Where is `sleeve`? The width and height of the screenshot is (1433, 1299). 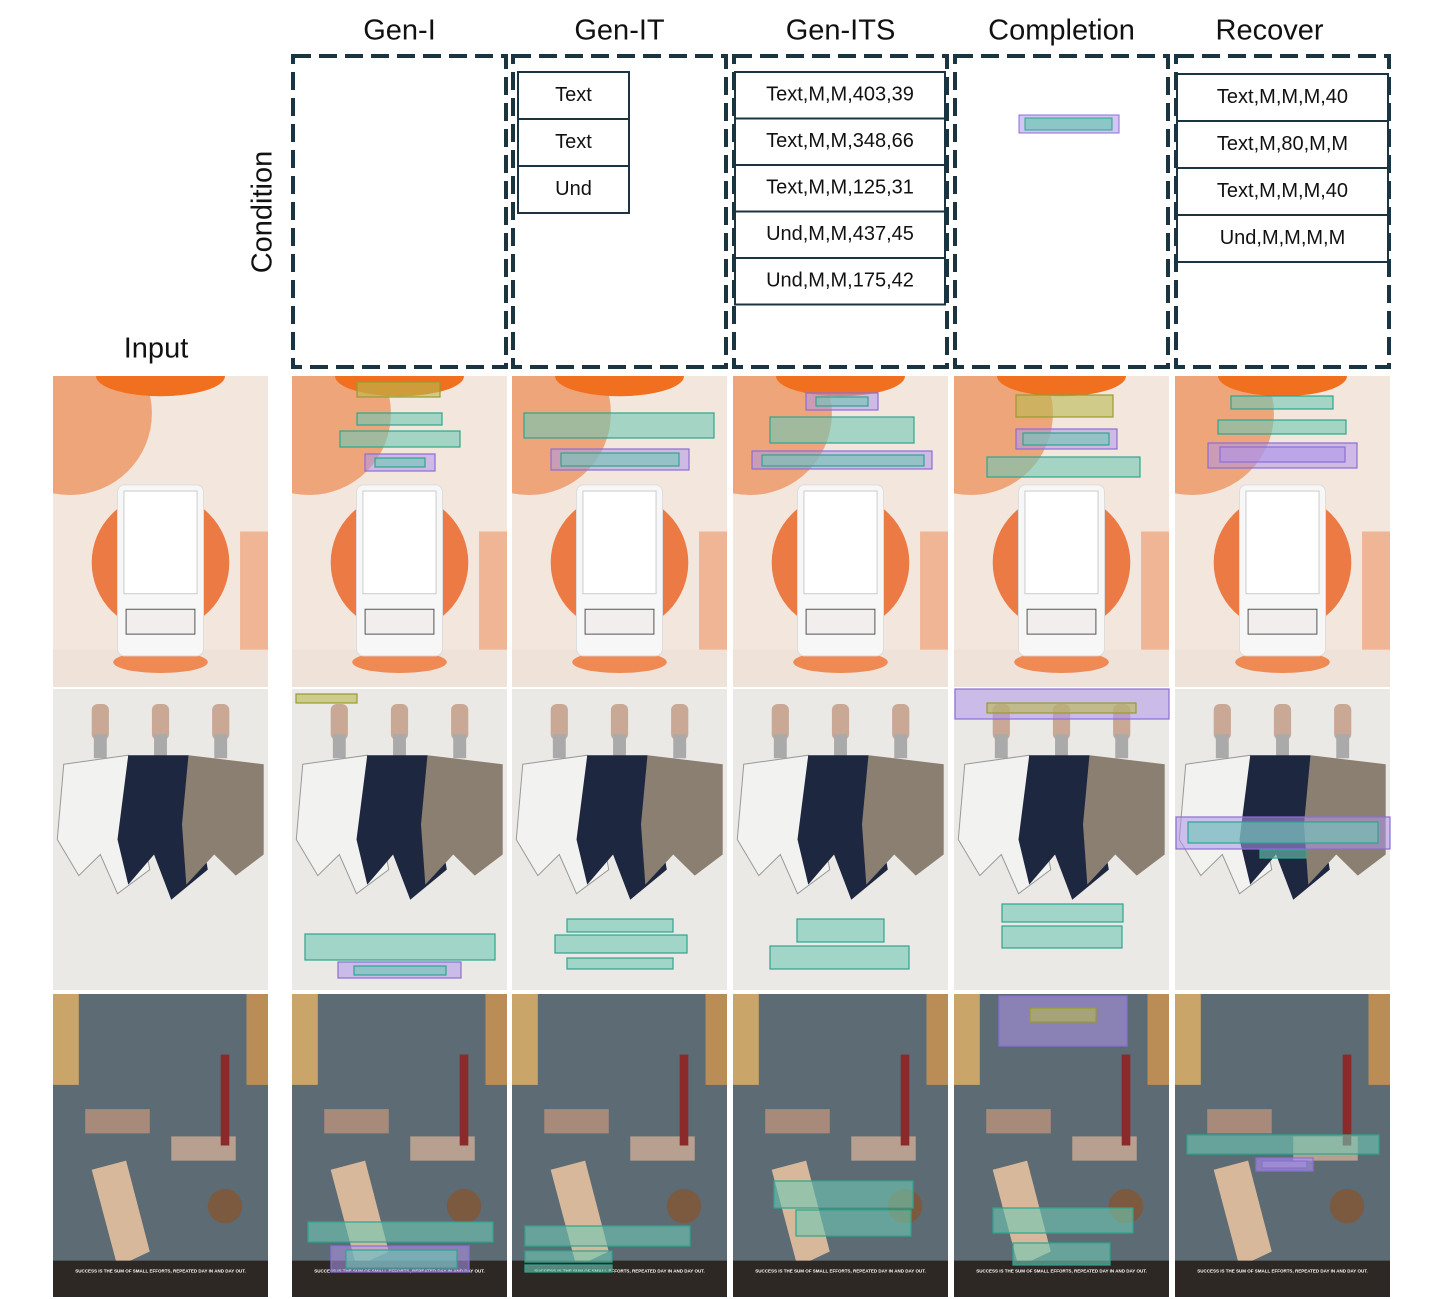
sleeve is located at coordinates (1242, 1213).